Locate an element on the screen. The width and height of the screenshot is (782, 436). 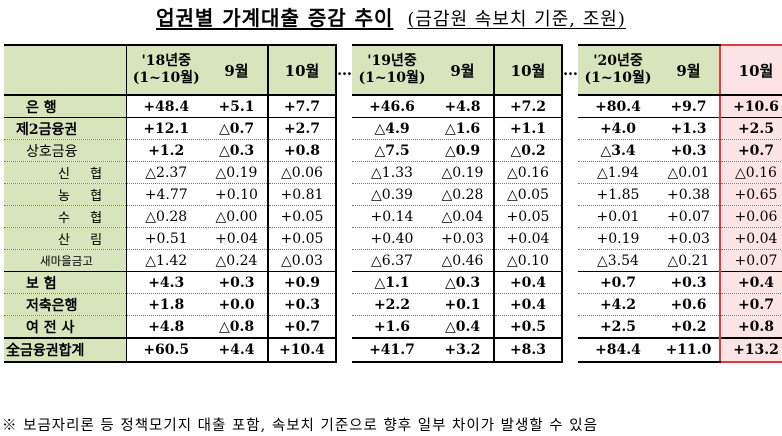
value-cell: +0.07 is located at coordinates (689, 216).